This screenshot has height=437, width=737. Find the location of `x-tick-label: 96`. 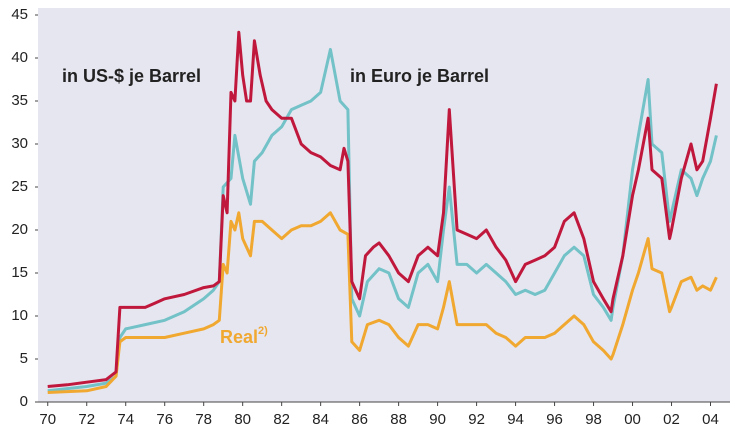

x-tick-label: 96 is located at coordinates (554, 419).